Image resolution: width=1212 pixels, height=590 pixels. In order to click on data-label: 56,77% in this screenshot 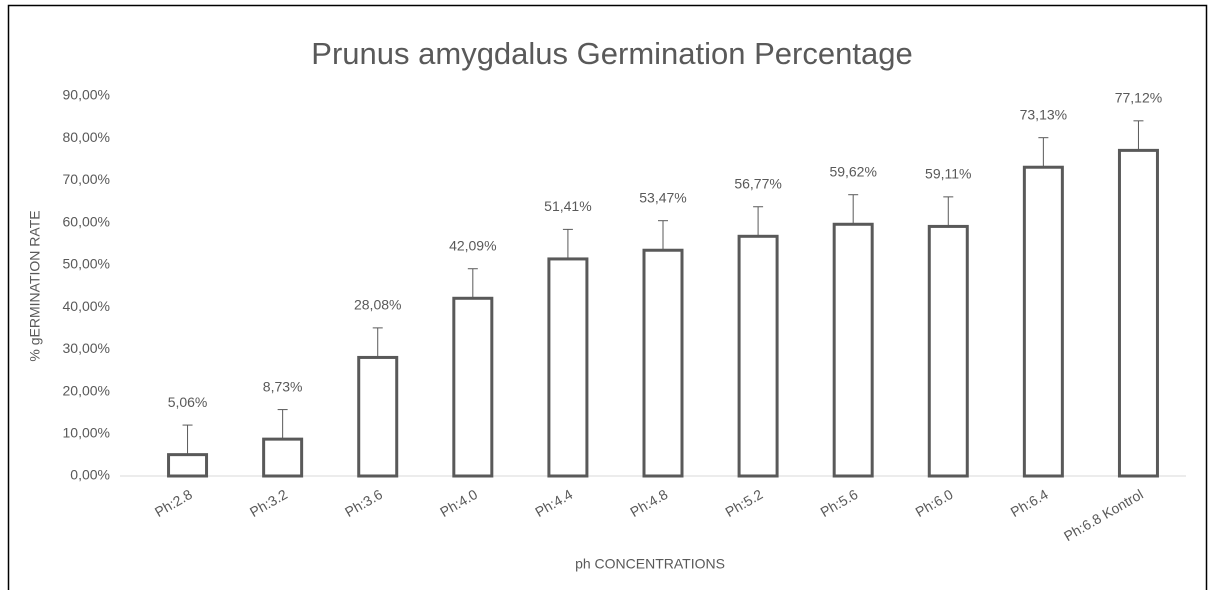, I will do `click(757, 183)`.